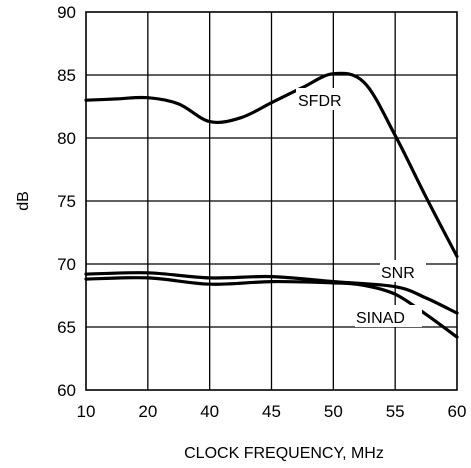 The image size is (471, 468). Describe the element at coordinates (66, 12) in the screenshot. I see `y-tick-label: 90` at that location.